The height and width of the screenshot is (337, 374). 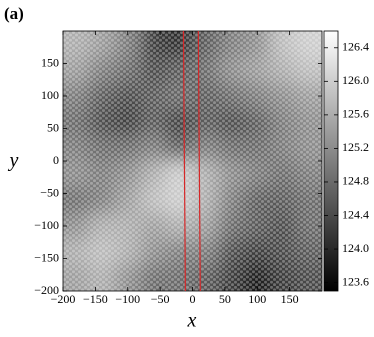 I want to click on colorbar-tick-label: 123.6, so click(x=355, y=281).